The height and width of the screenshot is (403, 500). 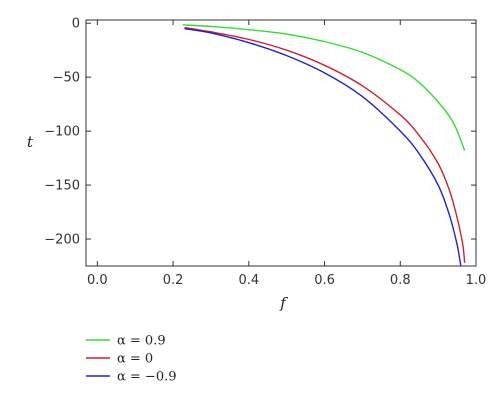 I want to click on x-tick-label: 0.0, so click(x=97, y=280).